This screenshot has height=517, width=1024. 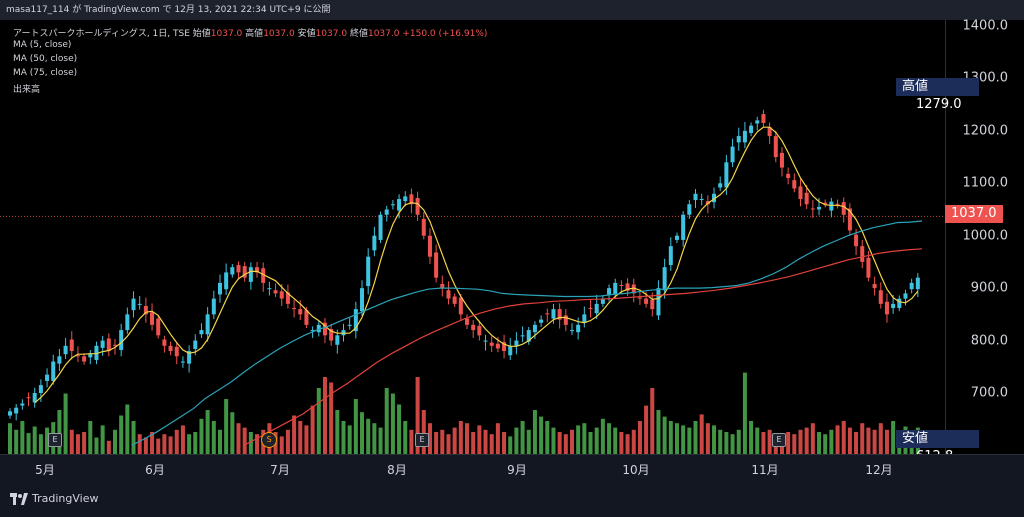 I want to click on legend-high: 1037.0, so click(x=279, y=34).